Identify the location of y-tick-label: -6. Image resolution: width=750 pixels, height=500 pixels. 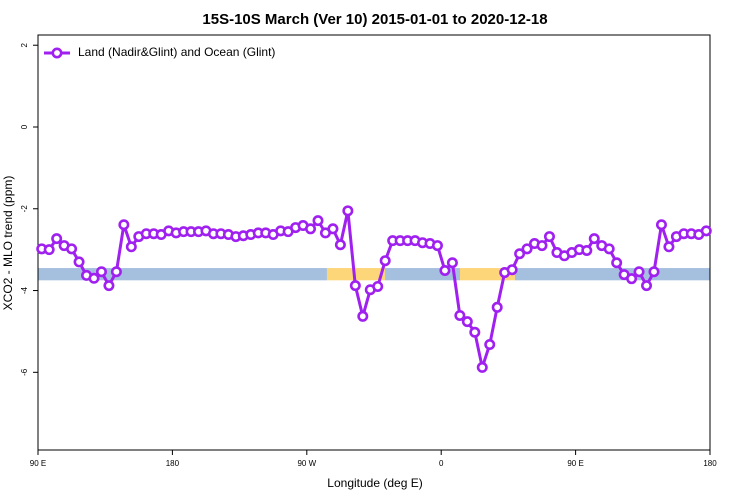
(24, 372).